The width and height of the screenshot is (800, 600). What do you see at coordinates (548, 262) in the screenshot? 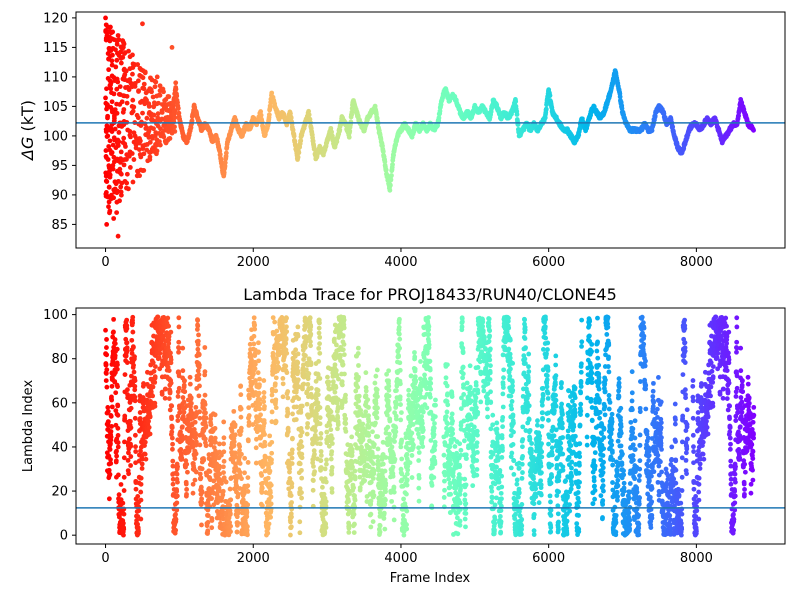
I see `dg-x-tick-label: 6000` at bounding box center [548, 262].